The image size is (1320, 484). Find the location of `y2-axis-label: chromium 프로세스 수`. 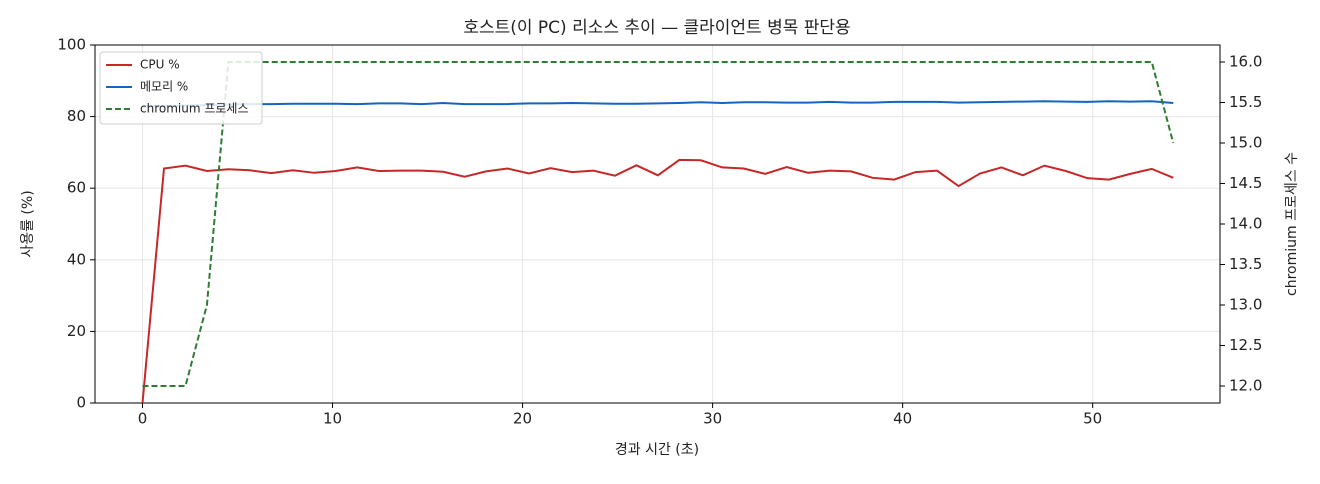

y2-axis-label: chromium 프로세스 수 is located at coordinates (1292, 224).